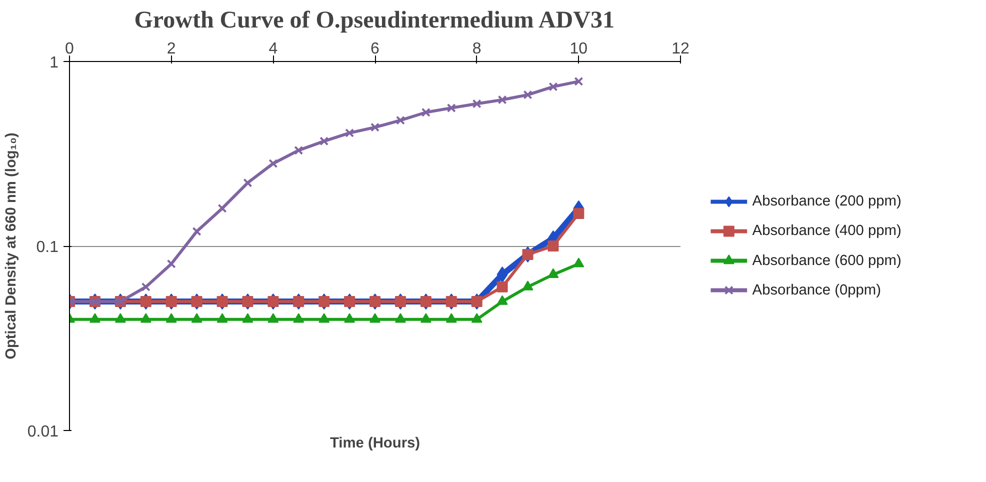  I want to click on y-tick-label: 0.1, so click(47, 247).